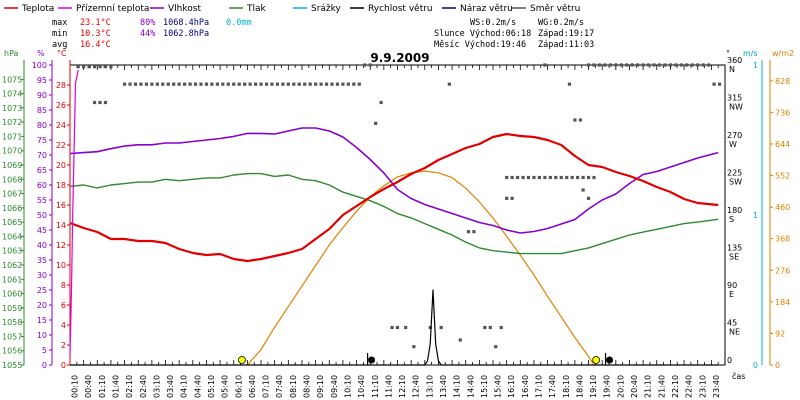 The image size is (800, 400). Describe the element at coordinates (734, 257) in the screenshot. I see `wind-dir-tick-label: SE` at that location.